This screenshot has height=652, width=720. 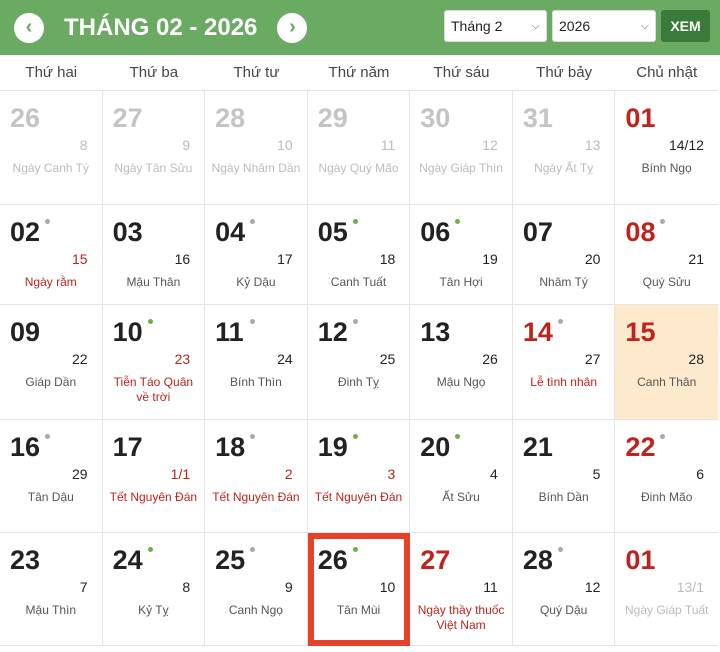 I want to click on day-label: Ngày Giáp Thìn, so click(x=461, y=168).